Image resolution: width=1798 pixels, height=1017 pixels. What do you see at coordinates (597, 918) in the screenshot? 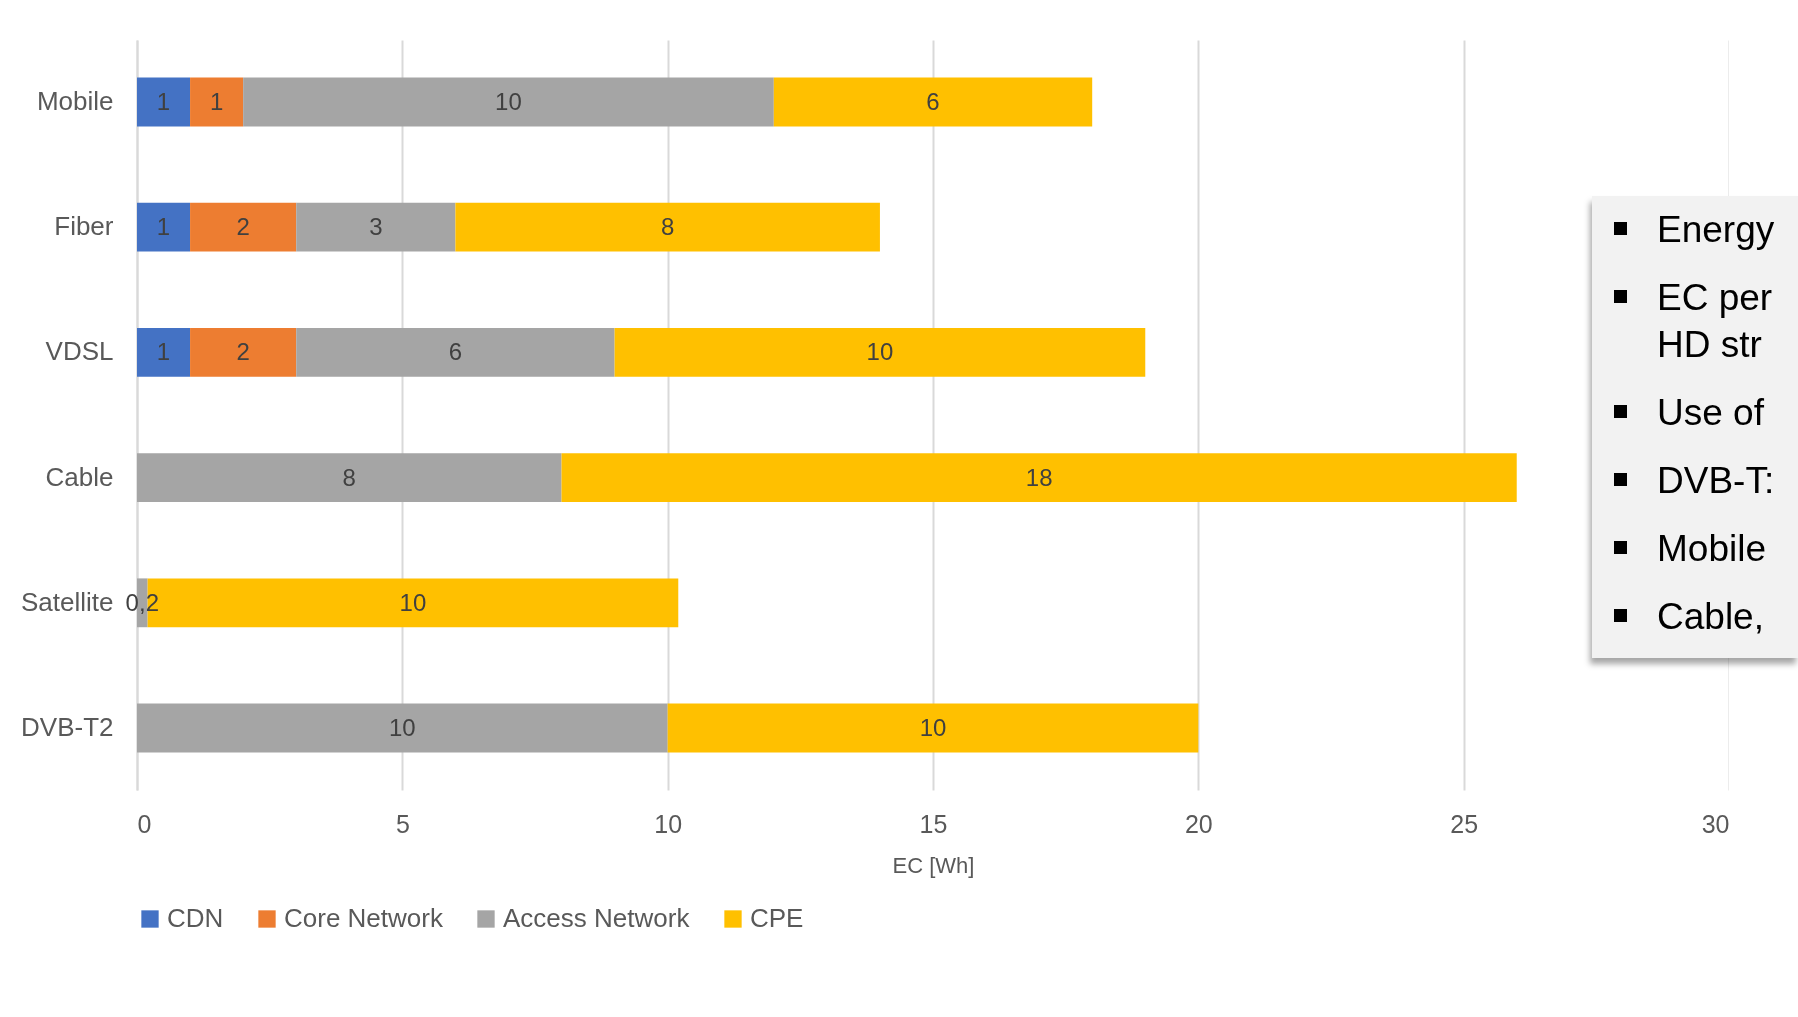
I see `legend-label: Access Network` at bounding box center [597, 918].